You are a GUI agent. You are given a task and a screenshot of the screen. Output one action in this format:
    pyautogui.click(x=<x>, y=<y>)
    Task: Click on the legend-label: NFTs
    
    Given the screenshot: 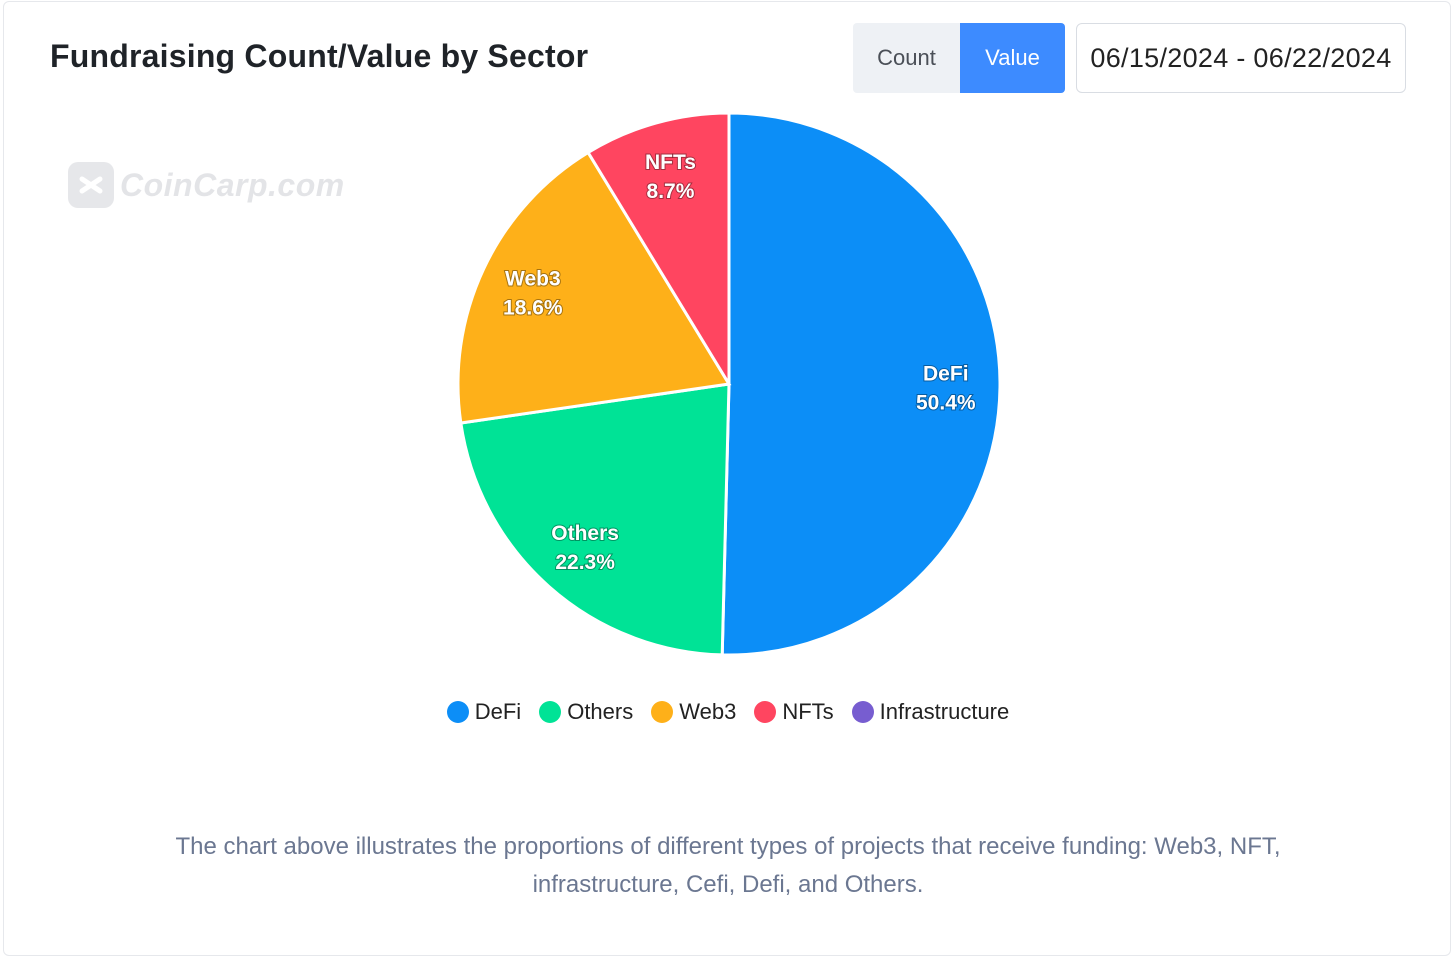 What is the action you would take?
    pyautogui.click(x=808, y=711)
    